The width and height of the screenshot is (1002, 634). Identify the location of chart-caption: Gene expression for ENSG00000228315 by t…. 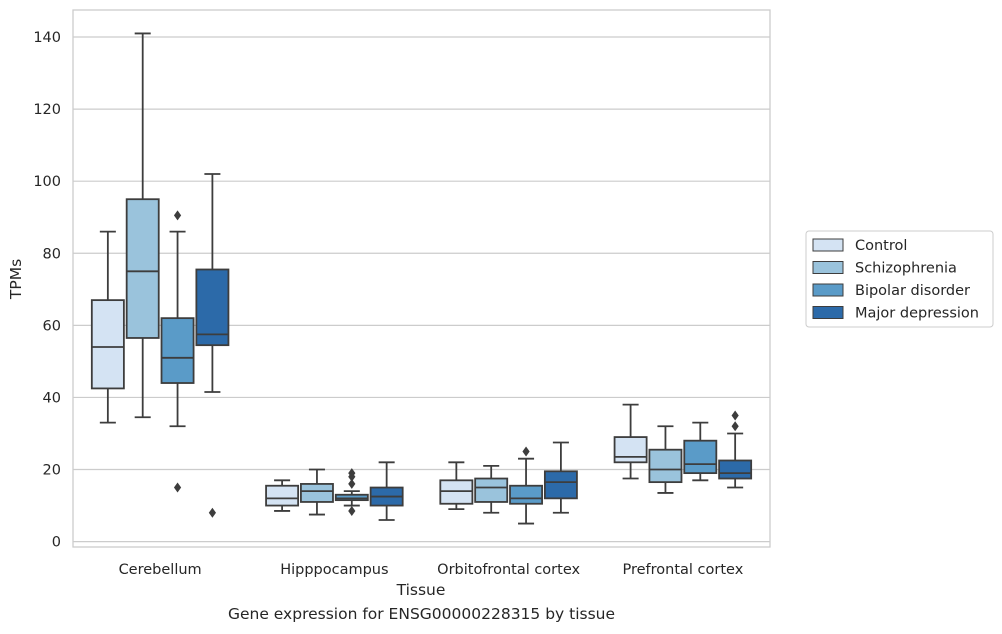
(421, 614).